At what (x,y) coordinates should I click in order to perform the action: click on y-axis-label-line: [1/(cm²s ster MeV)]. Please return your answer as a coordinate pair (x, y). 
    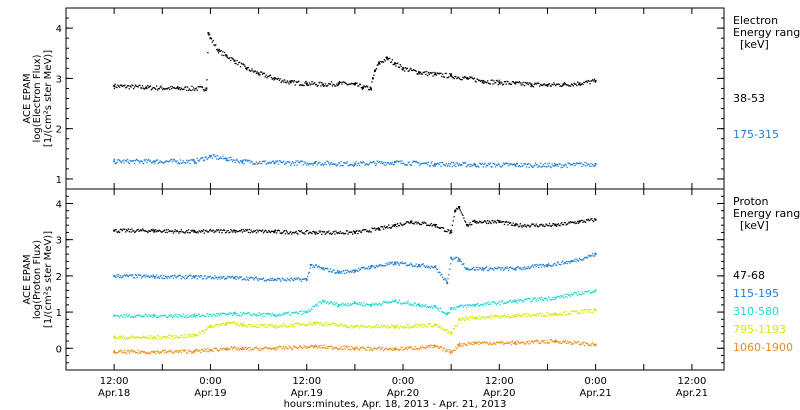
    Looking at the image, I should click on (48, 279).